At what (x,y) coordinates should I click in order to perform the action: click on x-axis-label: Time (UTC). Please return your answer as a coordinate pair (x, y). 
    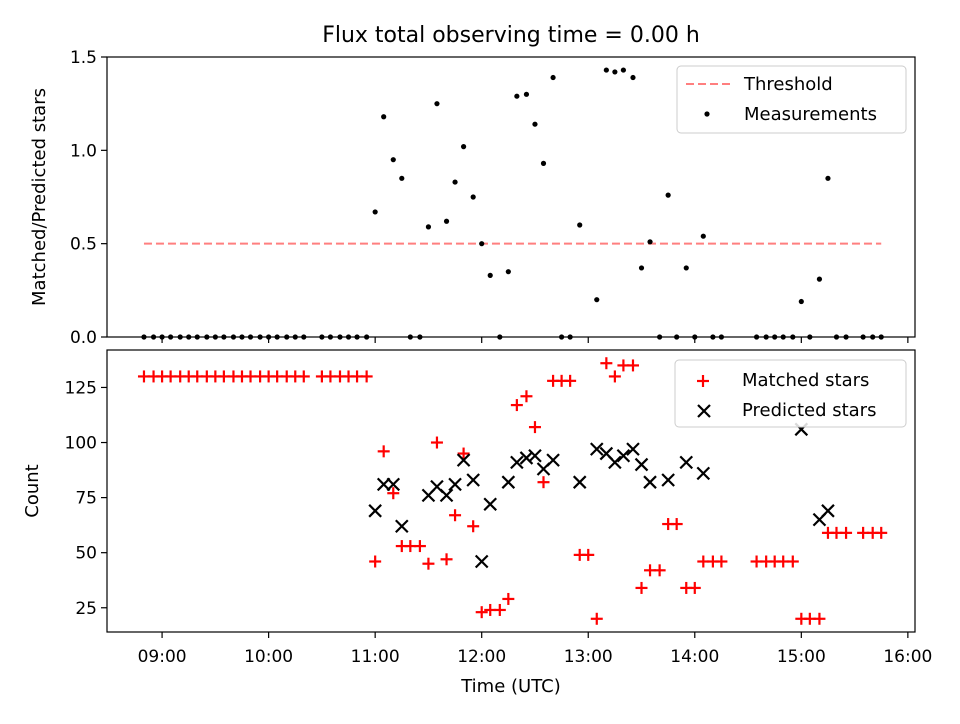
    Looking at the image, I should click on (510, 686).